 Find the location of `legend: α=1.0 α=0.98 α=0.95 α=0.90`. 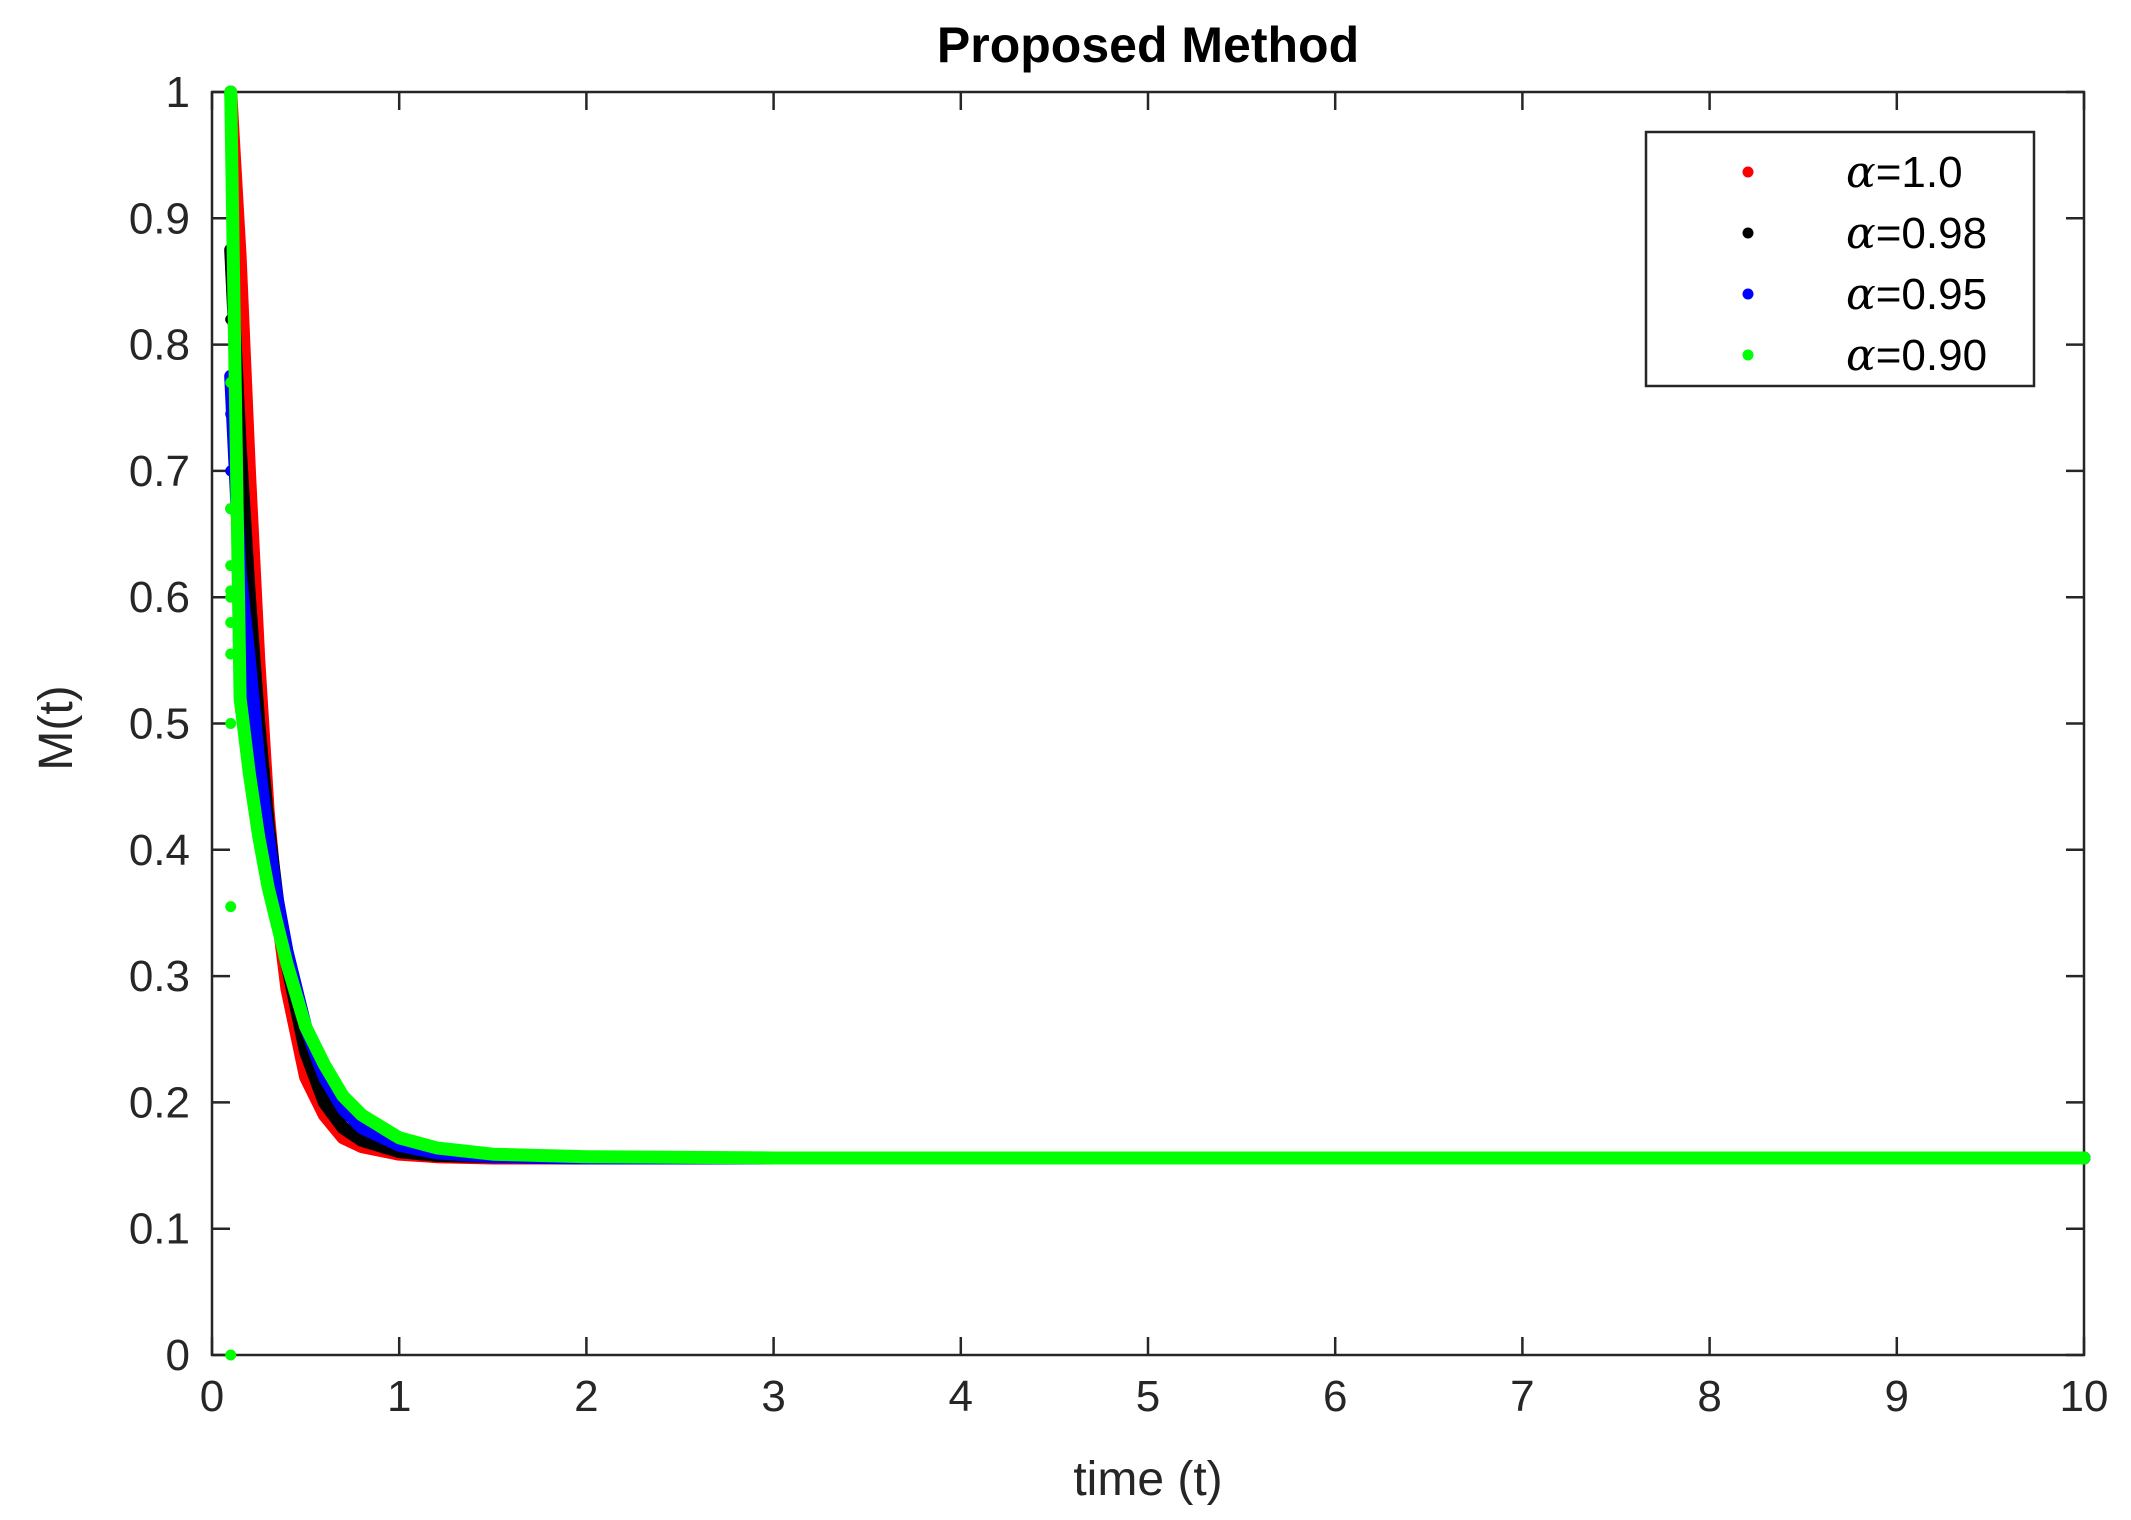

legend: α=1.0 α=0.98 α=0.95 α=0.90 is located at coordinates (1840, 259).